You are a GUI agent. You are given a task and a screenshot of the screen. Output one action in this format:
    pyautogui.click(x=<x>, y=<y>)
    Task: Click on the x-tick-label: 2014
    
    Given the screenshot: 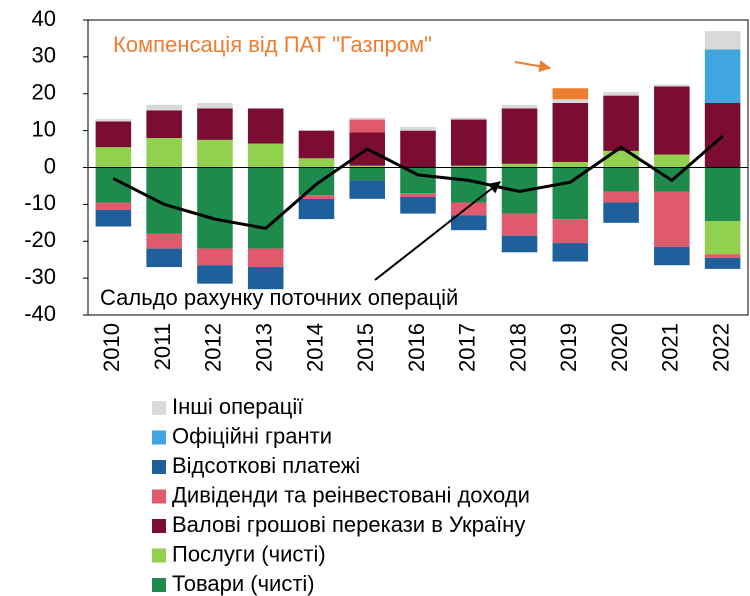 What is the action you would take?
    pyautogui.click(x=314, y=347)
    